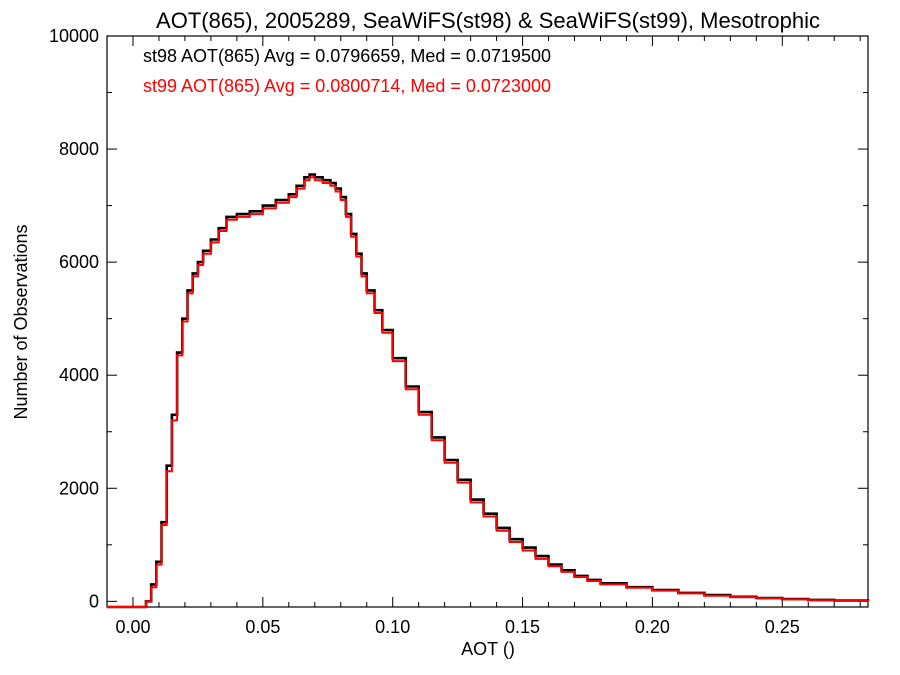 The width and height of the screenshot is (900, 675). What do you see at coordinates (522, 627) in the screenshot?
I see `x-tick-label-3: 0.15` at bounding box center [522, 627].